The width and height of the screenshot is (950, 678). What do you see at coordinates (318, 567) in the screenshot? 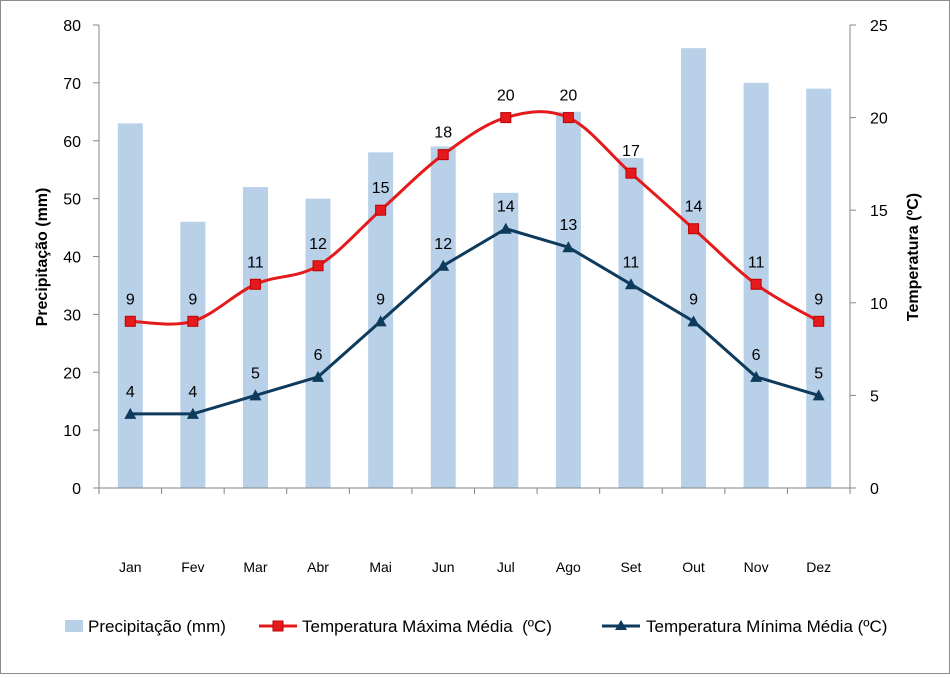
I see `category-label-abr: Abr` at bounding box center [318, 567].